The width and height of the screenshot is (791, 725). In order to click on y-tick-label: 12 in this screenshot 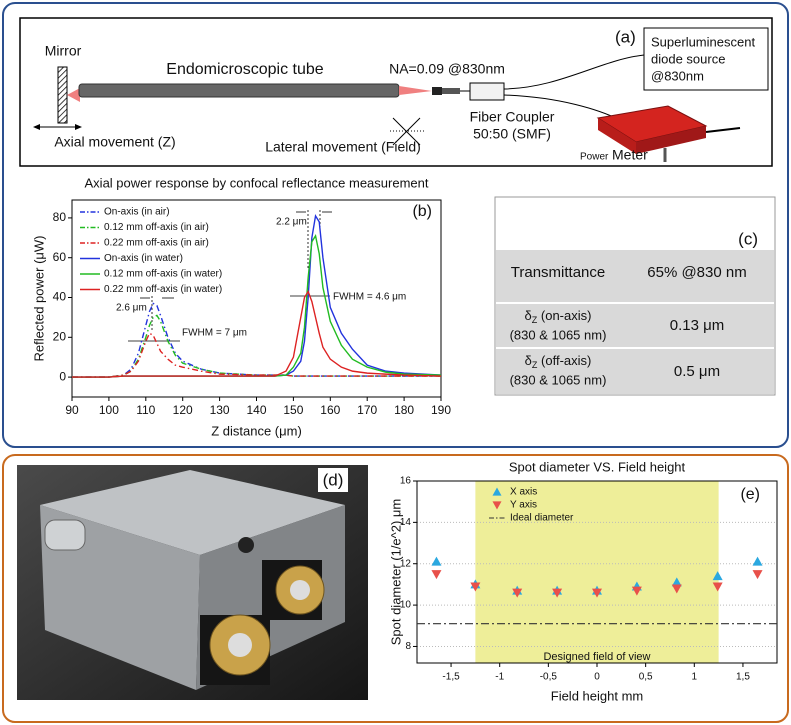, I will do `click(406, 563)`.